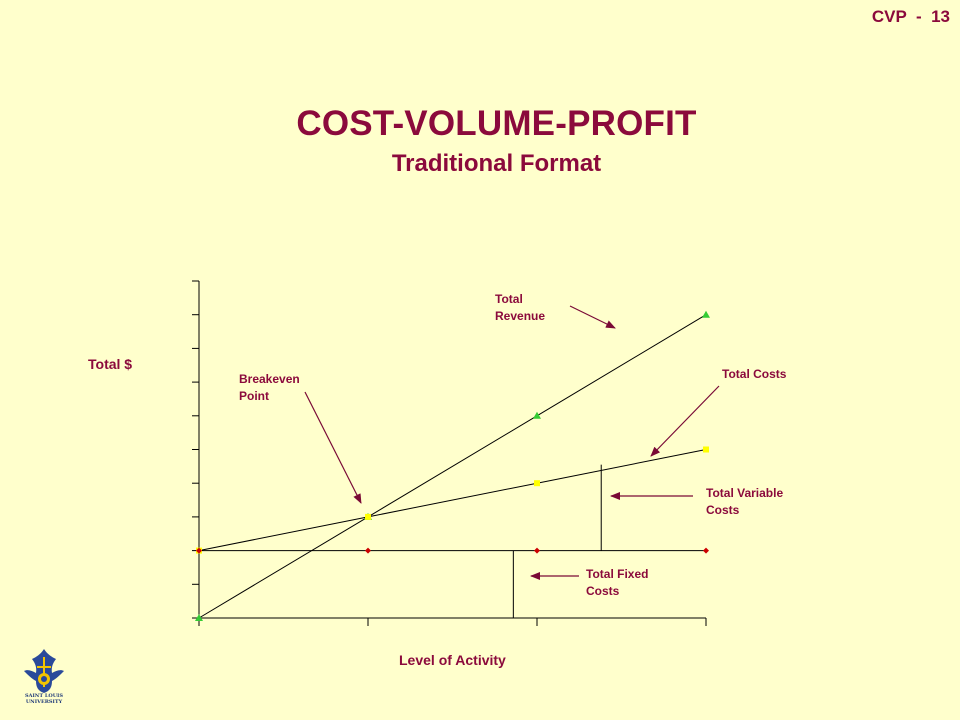 This screenshot has width=960, height=720. I want to click on label-total-revenue-line-1: Total, so click(509, 299).